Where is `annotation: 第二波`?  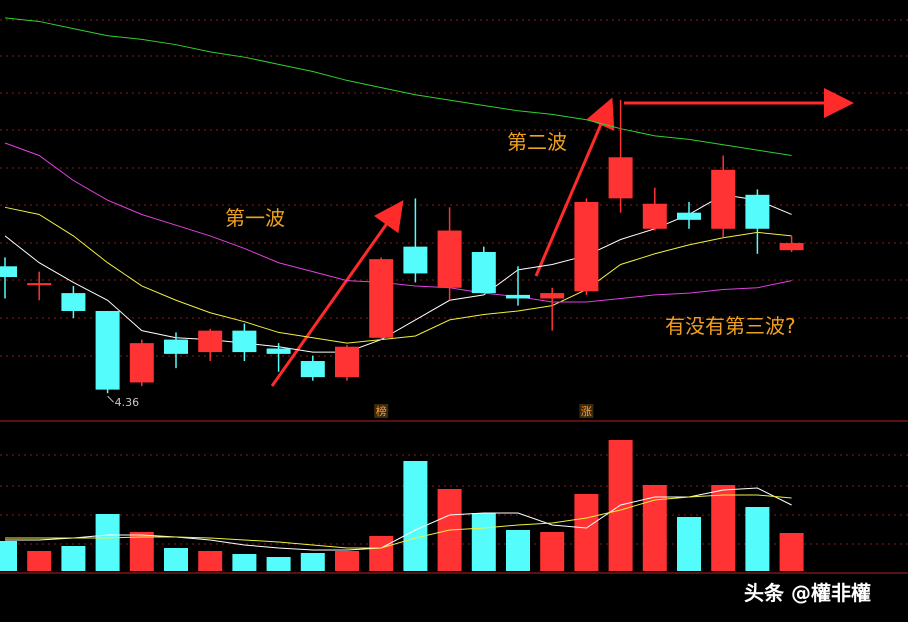 annotation: 第二波 is located at coordinates (537, 142).